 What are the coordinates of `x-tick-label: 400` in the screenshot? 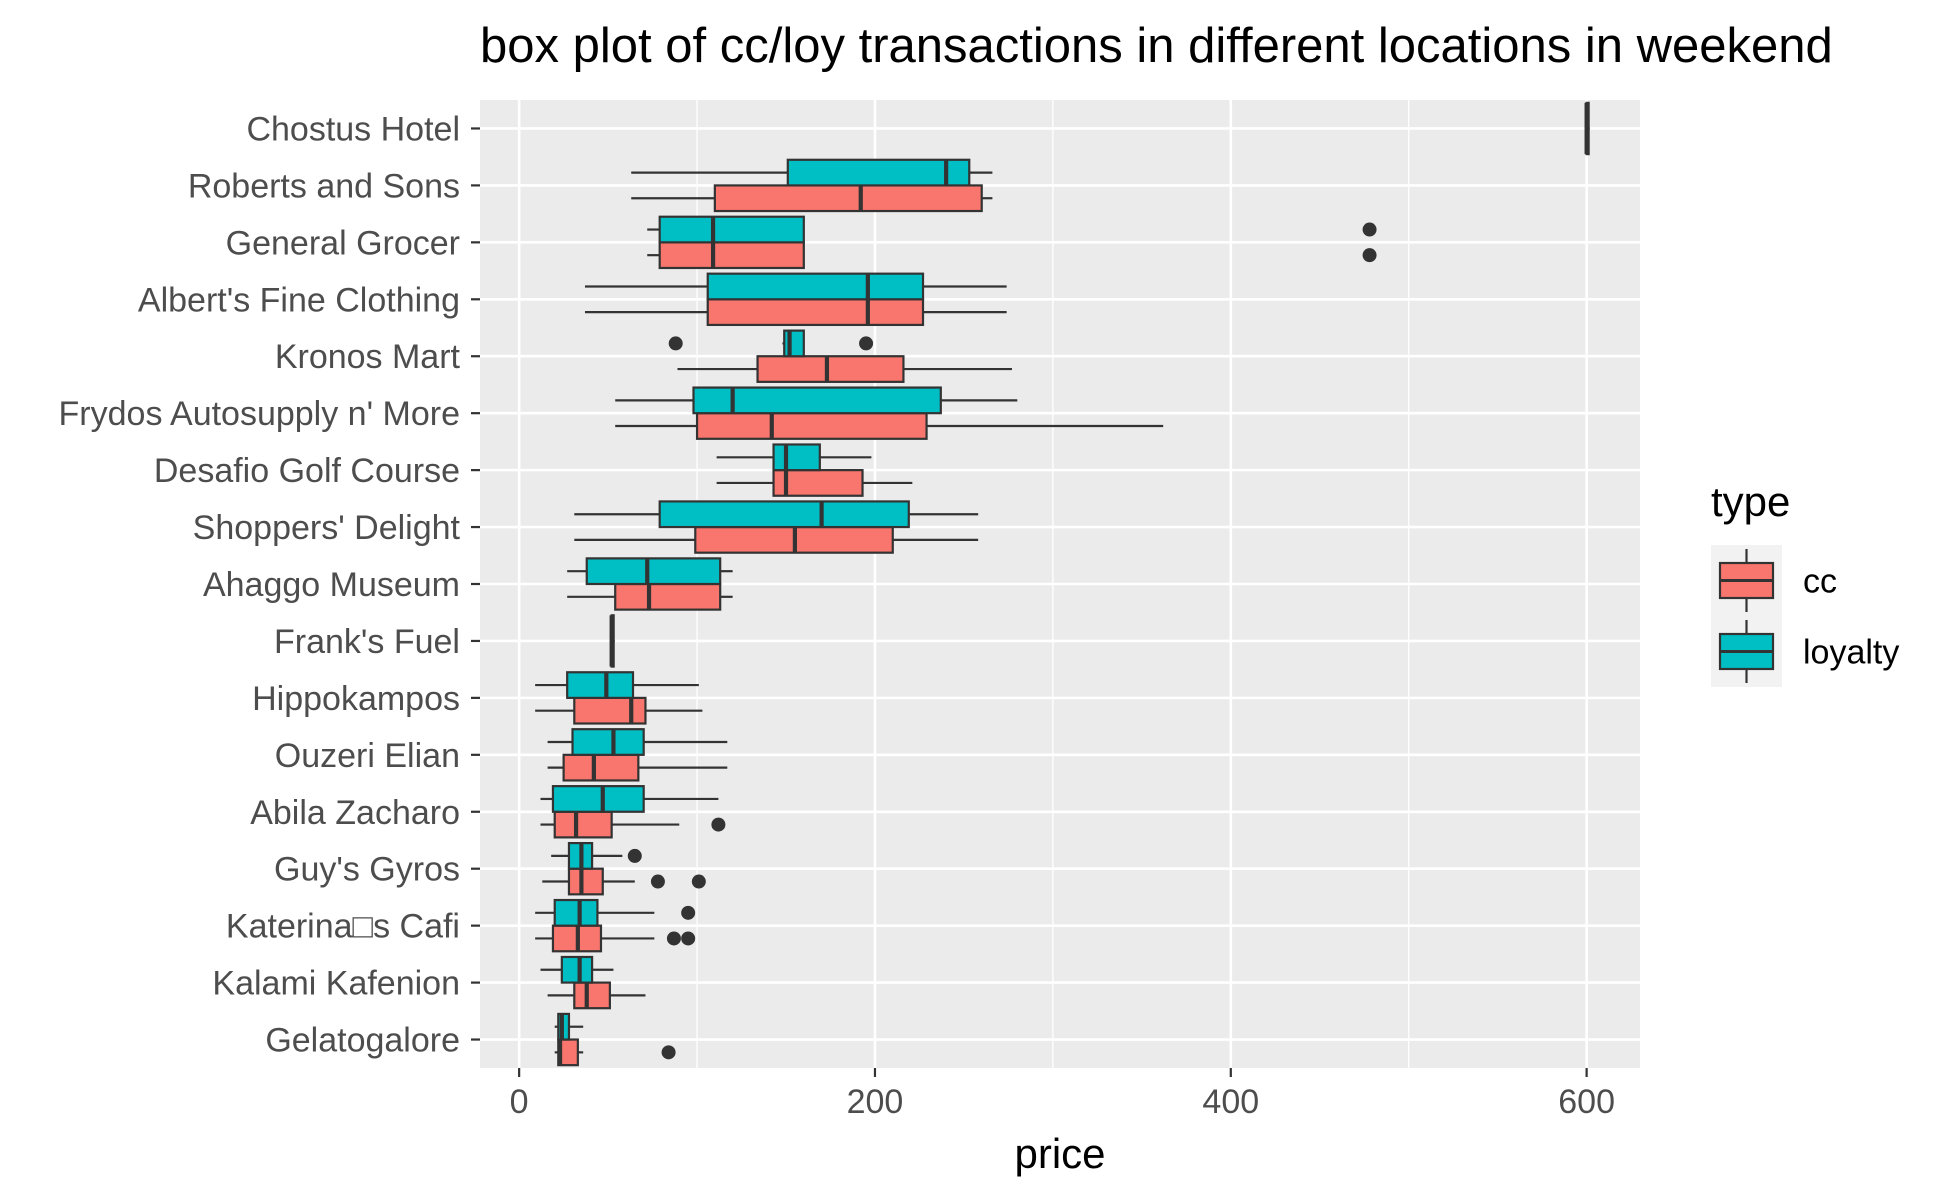 It's located at (1230, 1102).